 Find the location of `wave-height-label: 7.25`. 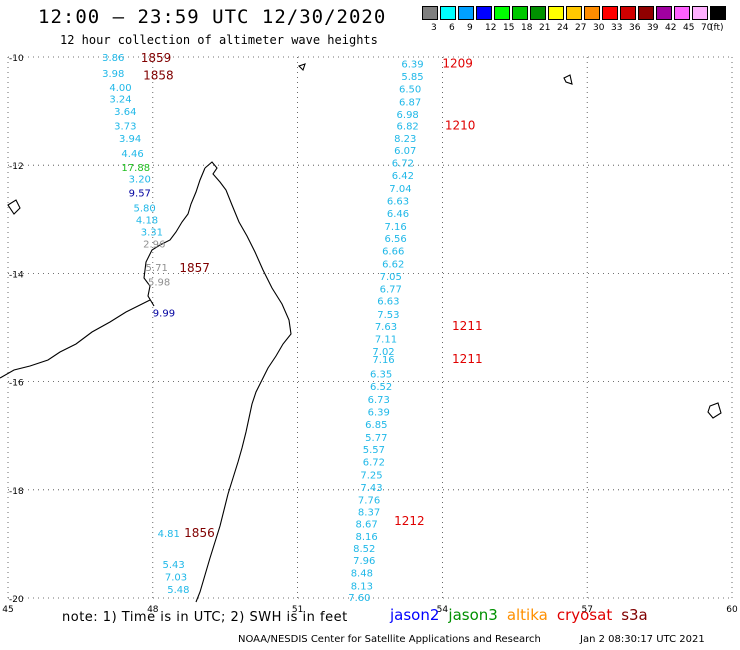

wave-height-label: 7.25 is located at coordinates (371, 476).